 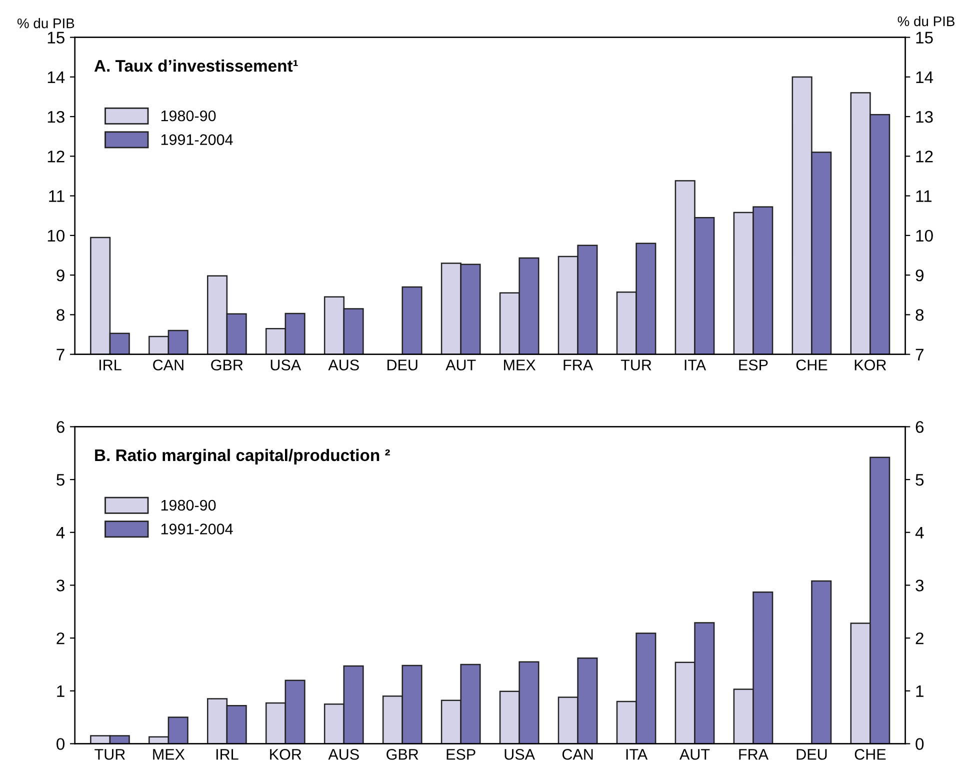 What do you see at coordinates (56, 77) in the screenshot?
I see `y-tick-label: 14` at bounding box center [56, 77].